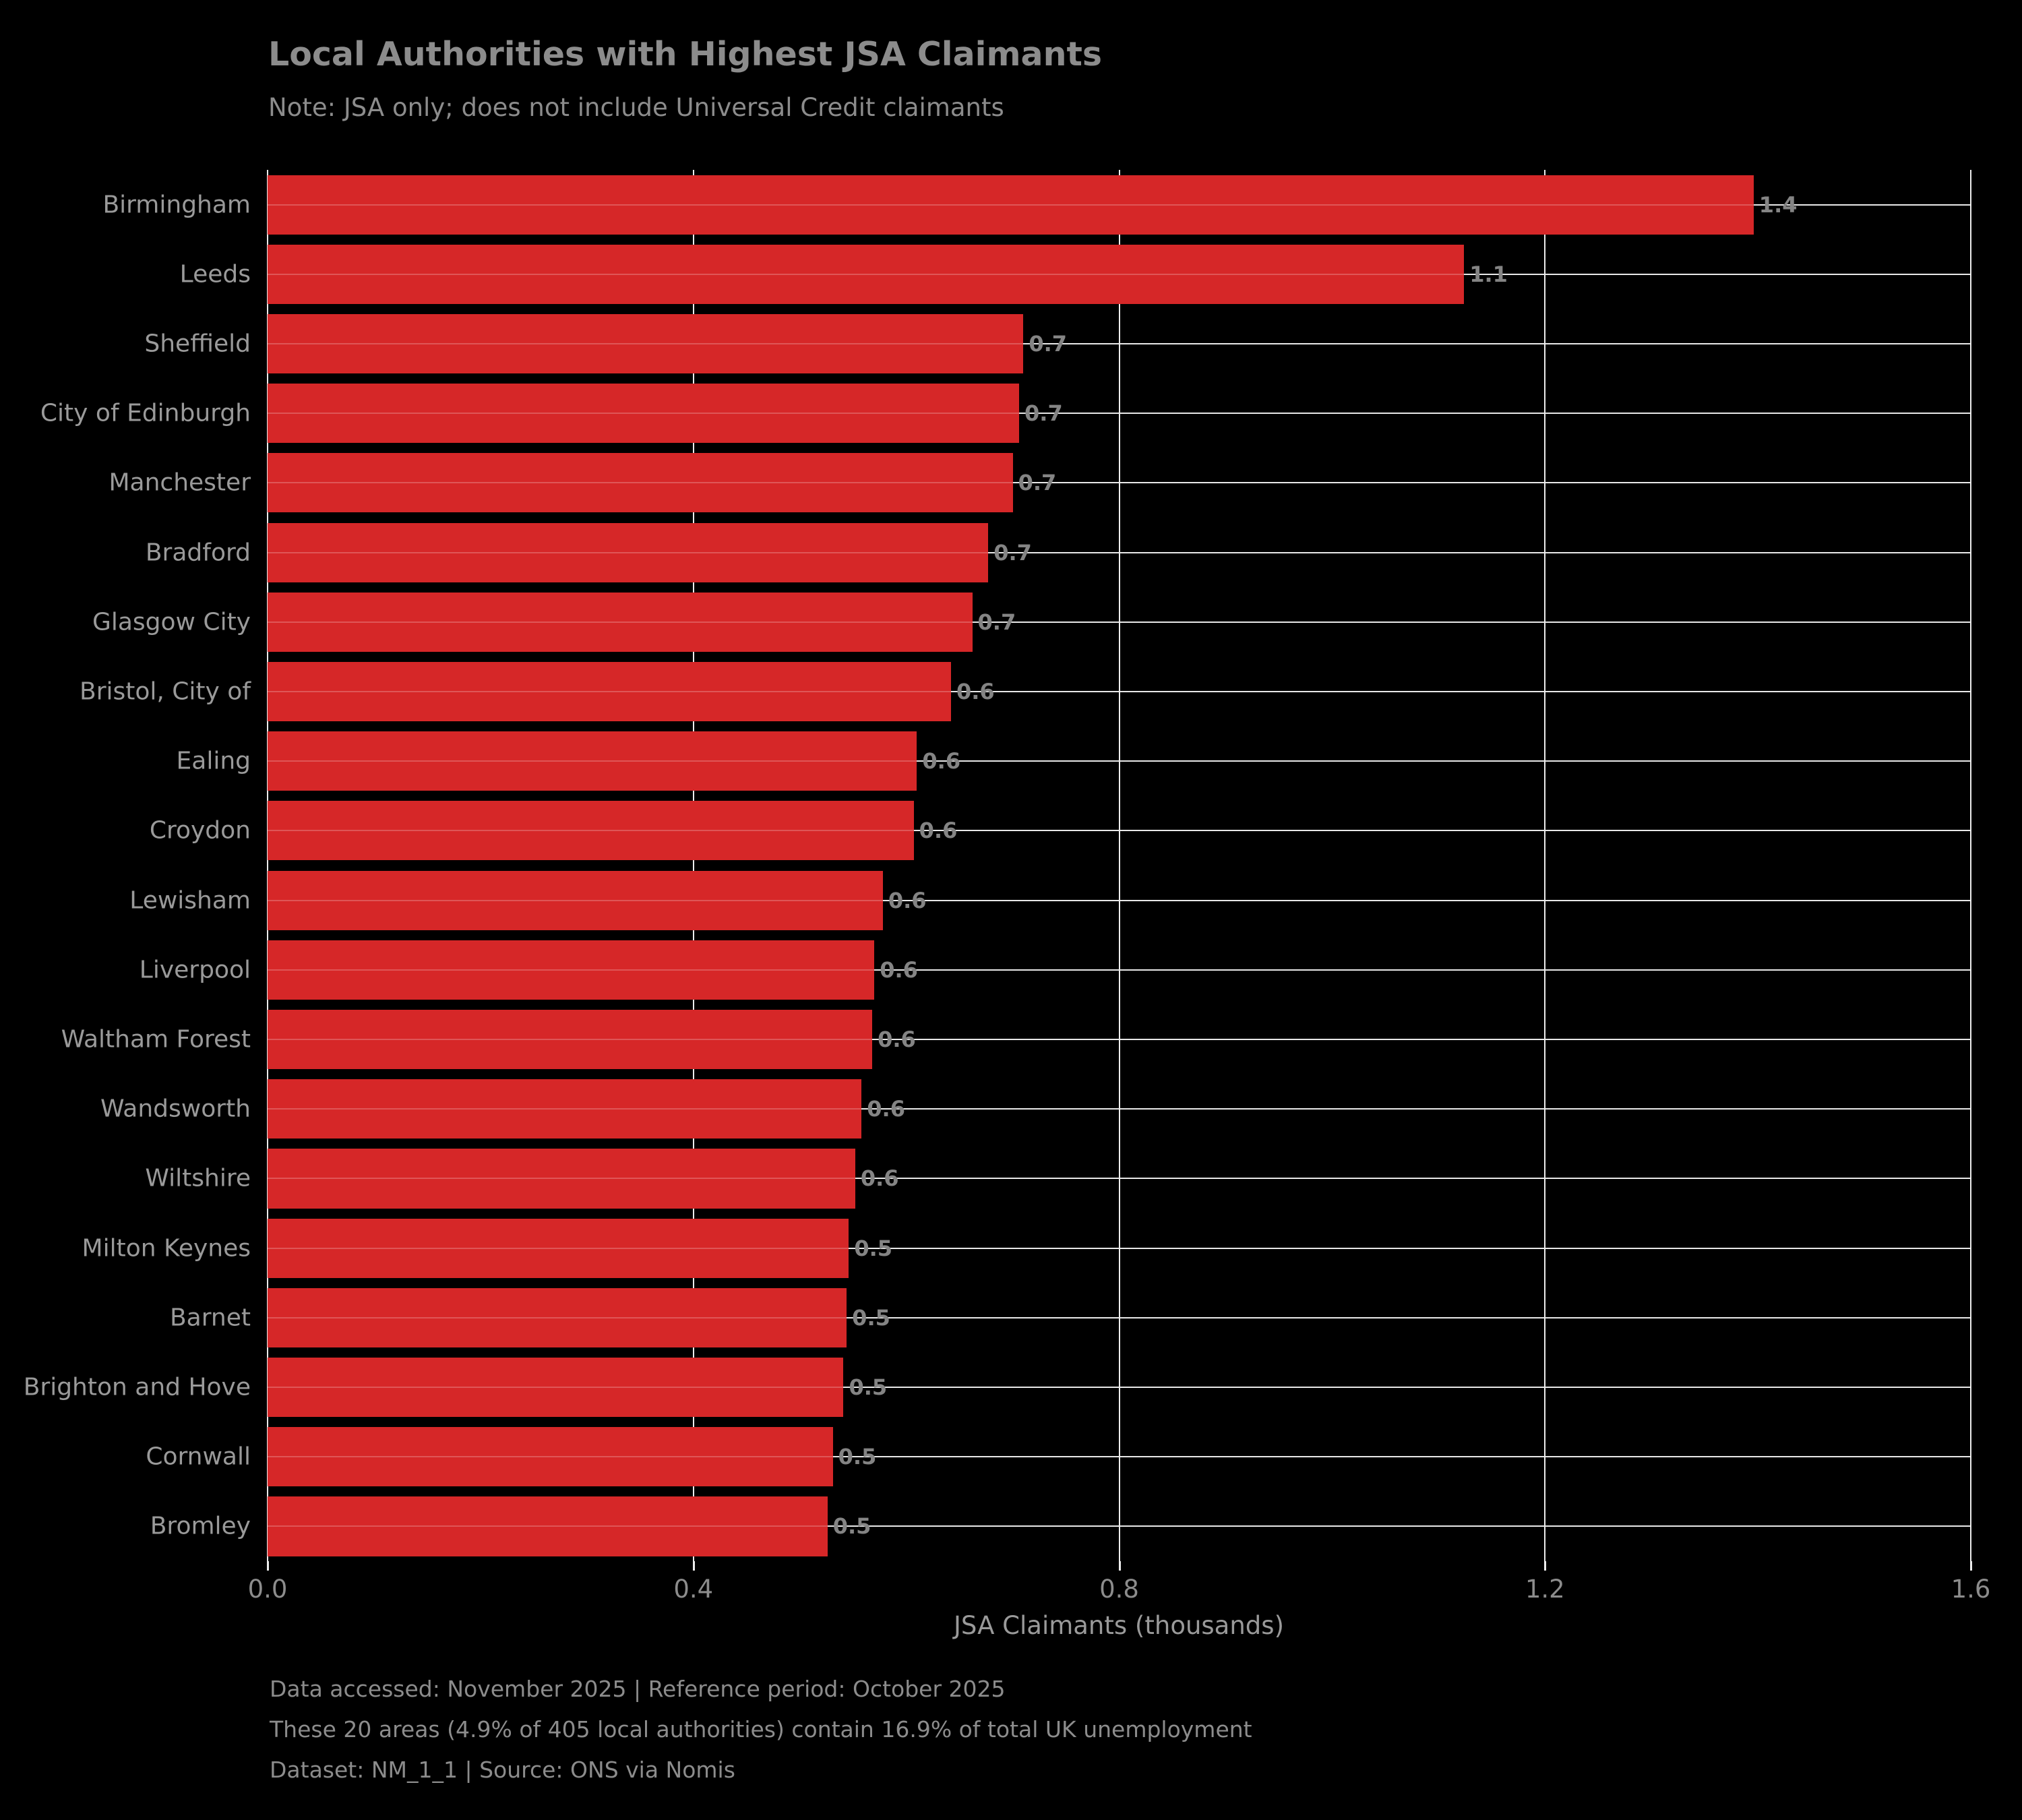 Image resolution: width=2022 pixels, height=1820 pixels. What do you see at coordinates (1778, 204) in the screenshot?
I see `value-label: 1.4` at bounding box center [1778, 204].